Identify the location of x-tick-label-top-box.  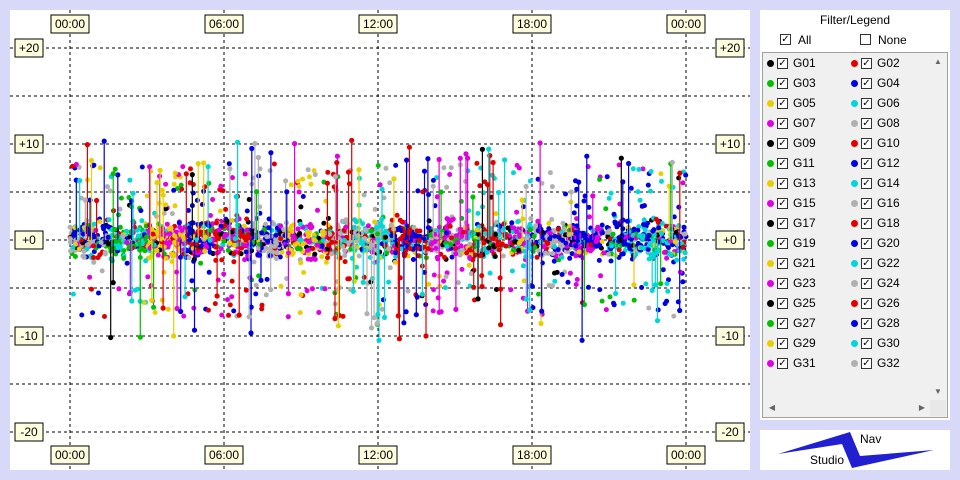
(686, 24).